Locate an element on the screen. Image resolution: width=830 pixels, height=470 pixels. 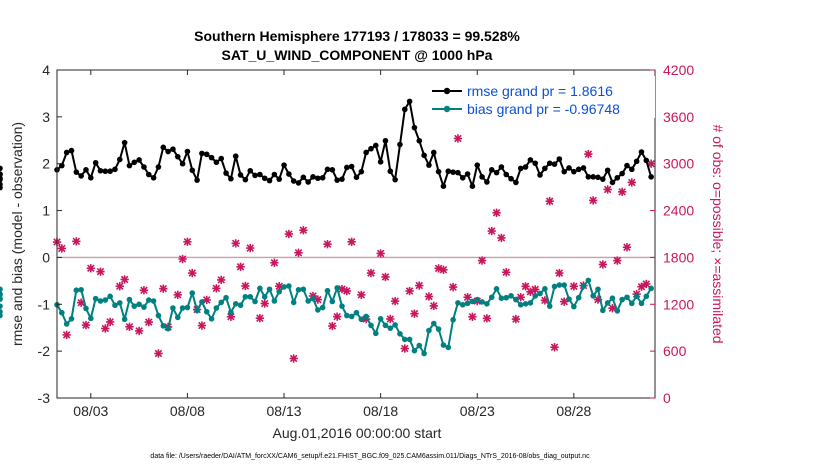
y2-axis-label: # of obs: o=possible; ×=assimilated is located at coordinates (718, 233).